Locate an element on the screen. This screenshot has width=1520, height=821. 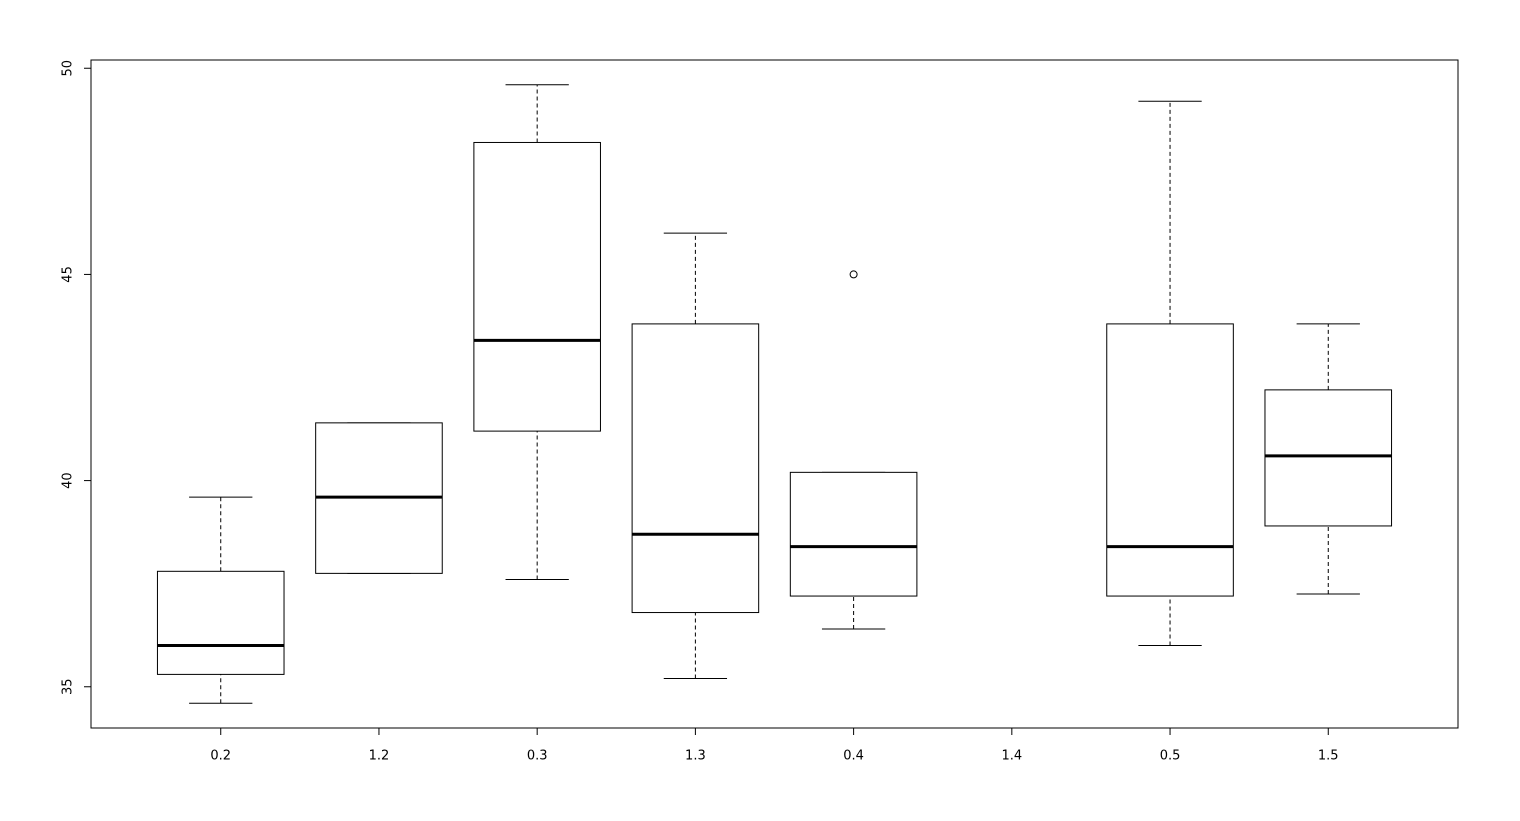
x-tick-label: 0.4 is located at coordinates (853, 756).